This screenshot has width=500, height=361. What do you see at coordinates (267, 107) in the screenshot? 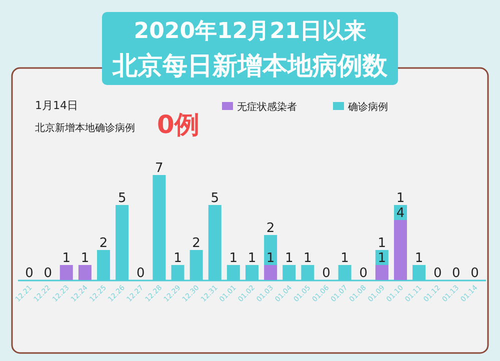
I see `legend-label: 无症状感染者` at bounding box center [267, 107].